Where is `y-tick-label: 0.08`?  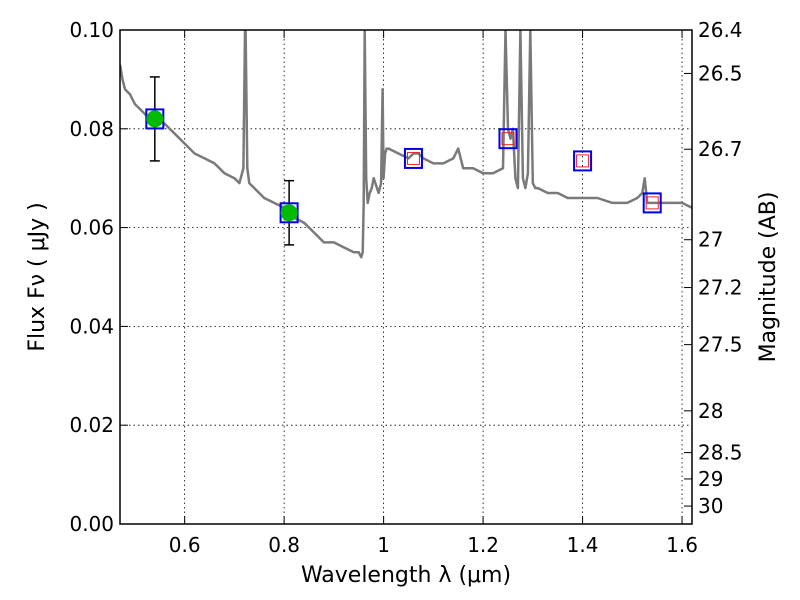 y-tick-label: 0.08 is located at coordinates (91, 129).